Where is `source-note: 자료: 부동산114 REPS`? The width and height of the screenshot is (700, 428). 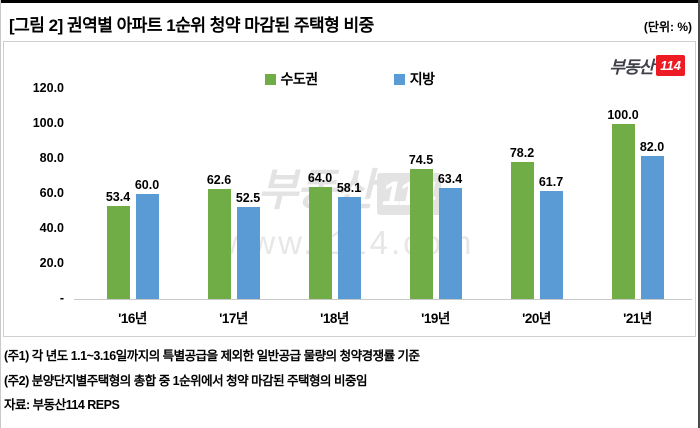 source-note: 자료: 부동산114 REPS is located at coordinates (62, 405).